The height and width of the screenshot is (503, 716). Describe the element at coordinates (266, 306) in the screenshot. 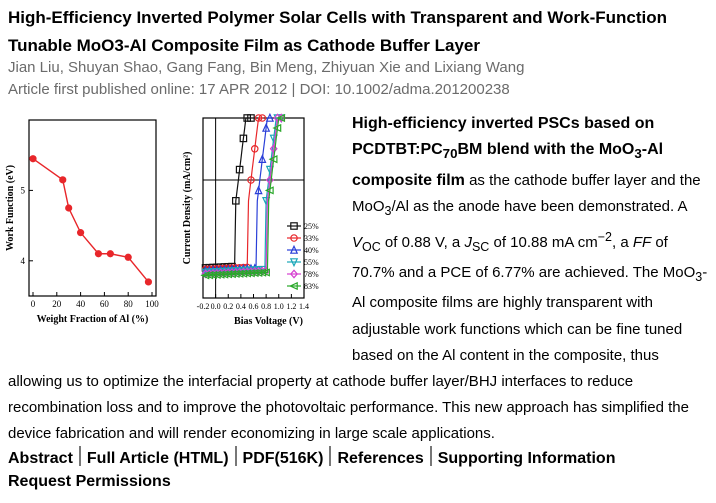

I see `chart2-x-tick-label: 0.8` at that location.